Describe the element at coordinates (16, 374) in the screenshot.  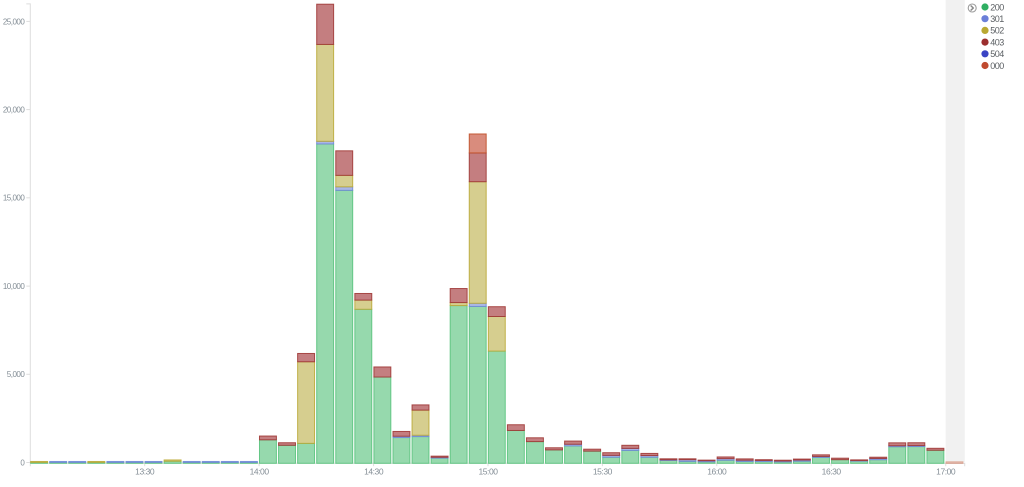
I see `svg-text: 5,000` at that location.